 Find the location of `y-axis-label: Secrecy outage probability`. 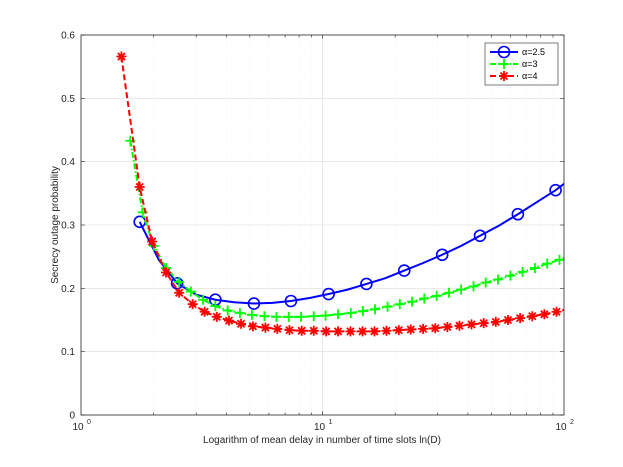

y-axis-label: Secrecy outage probability is located at coordinates (55, 225).